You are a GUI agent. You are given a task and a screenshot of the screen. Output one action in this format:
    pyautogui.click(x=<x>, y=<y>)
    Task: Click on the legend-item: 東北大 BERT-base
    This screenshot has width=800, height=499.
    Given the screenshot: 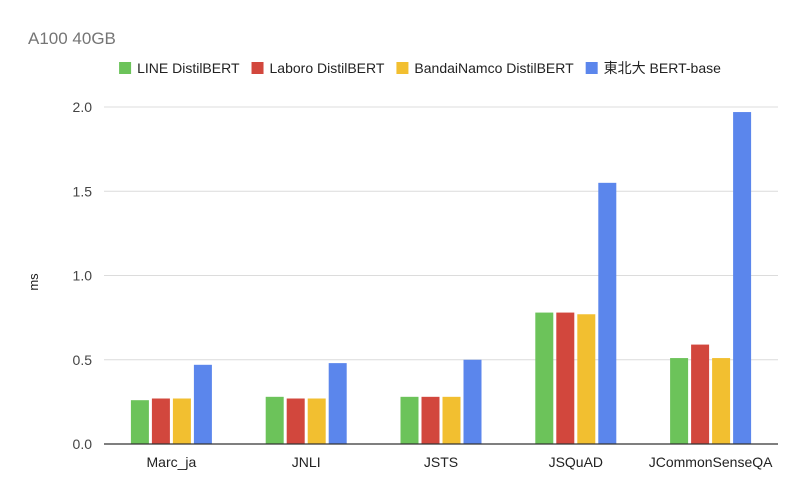 What is the action you would take?
    pyautogui.click(x=653, y=68)
    